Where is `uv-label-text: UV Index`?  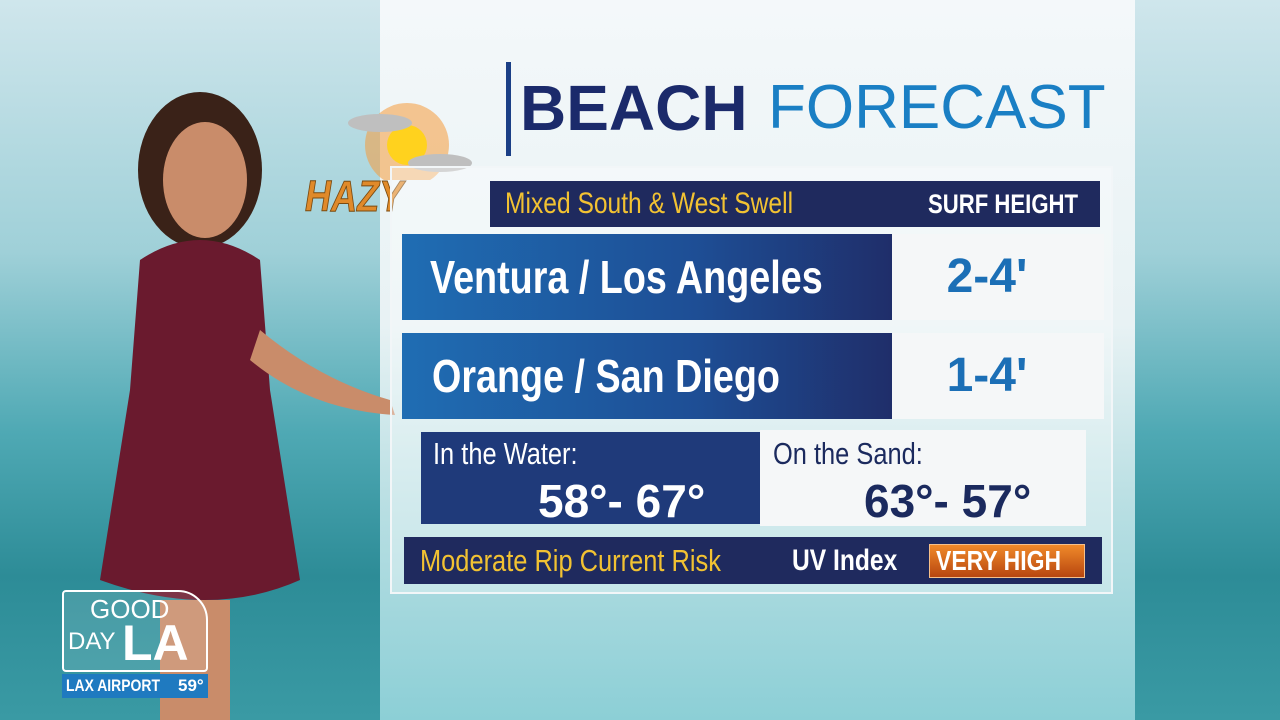
uv-label-text: UV Index is located at coordinates (845, 560).